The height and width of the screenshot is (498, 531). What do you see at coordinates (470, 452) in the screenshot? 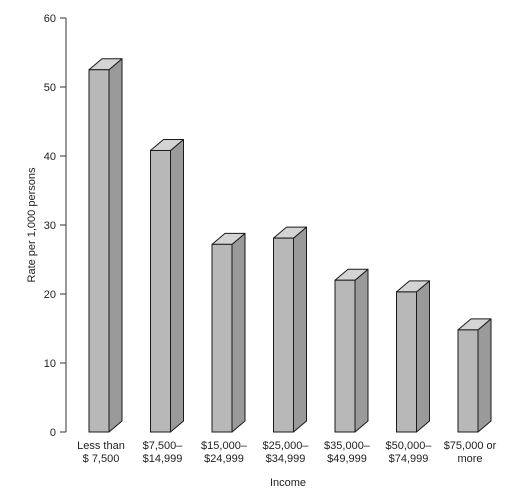
I see `x-category-label: $75,000 or more` at bounding box center [470, 452].